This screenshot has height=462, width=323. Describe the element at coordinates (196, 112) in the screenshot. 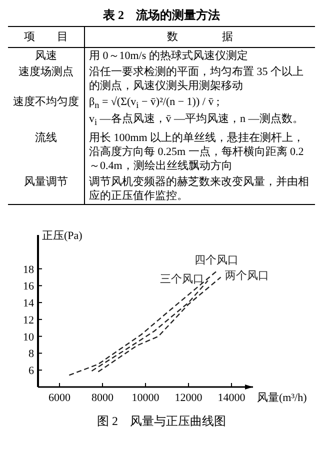

I see `text: β$_{n}$ = √(Σ(v$_{i}$ − v̄)²/(n − 1)) / v̄ ; v$_{i}$ —各点风速，v̄ —平均风速，n —测点数。` at that location.